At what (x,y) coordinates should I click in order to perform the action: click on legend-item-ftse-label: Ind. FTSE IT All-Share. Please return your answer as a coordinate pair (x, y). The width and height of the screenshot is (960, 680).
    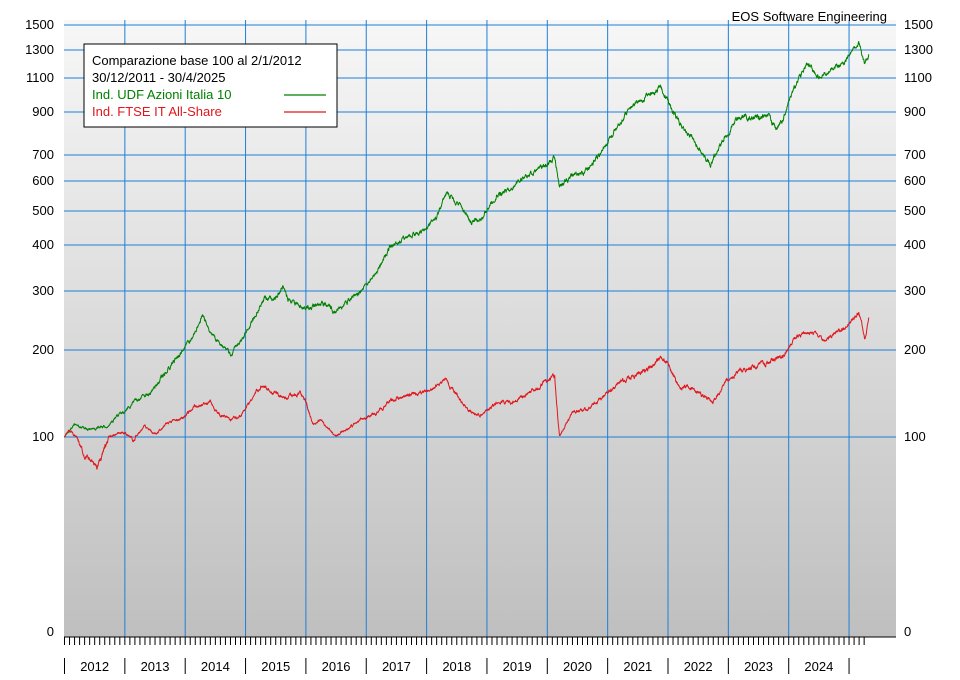
    Looking at the image, I should click on (157, 111).